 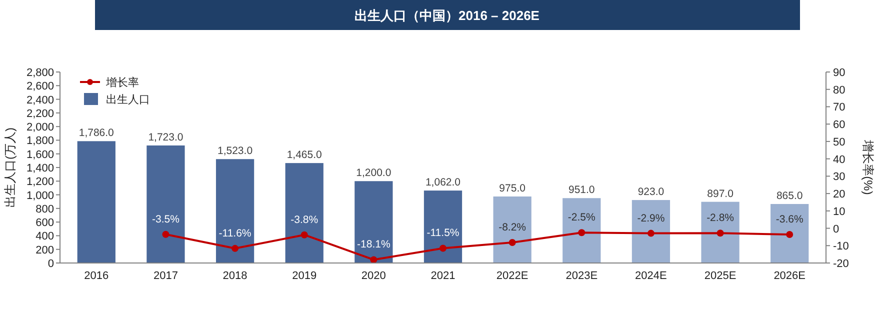 I want to click on y2-tick-label: 80, so click(x=839, y=90).